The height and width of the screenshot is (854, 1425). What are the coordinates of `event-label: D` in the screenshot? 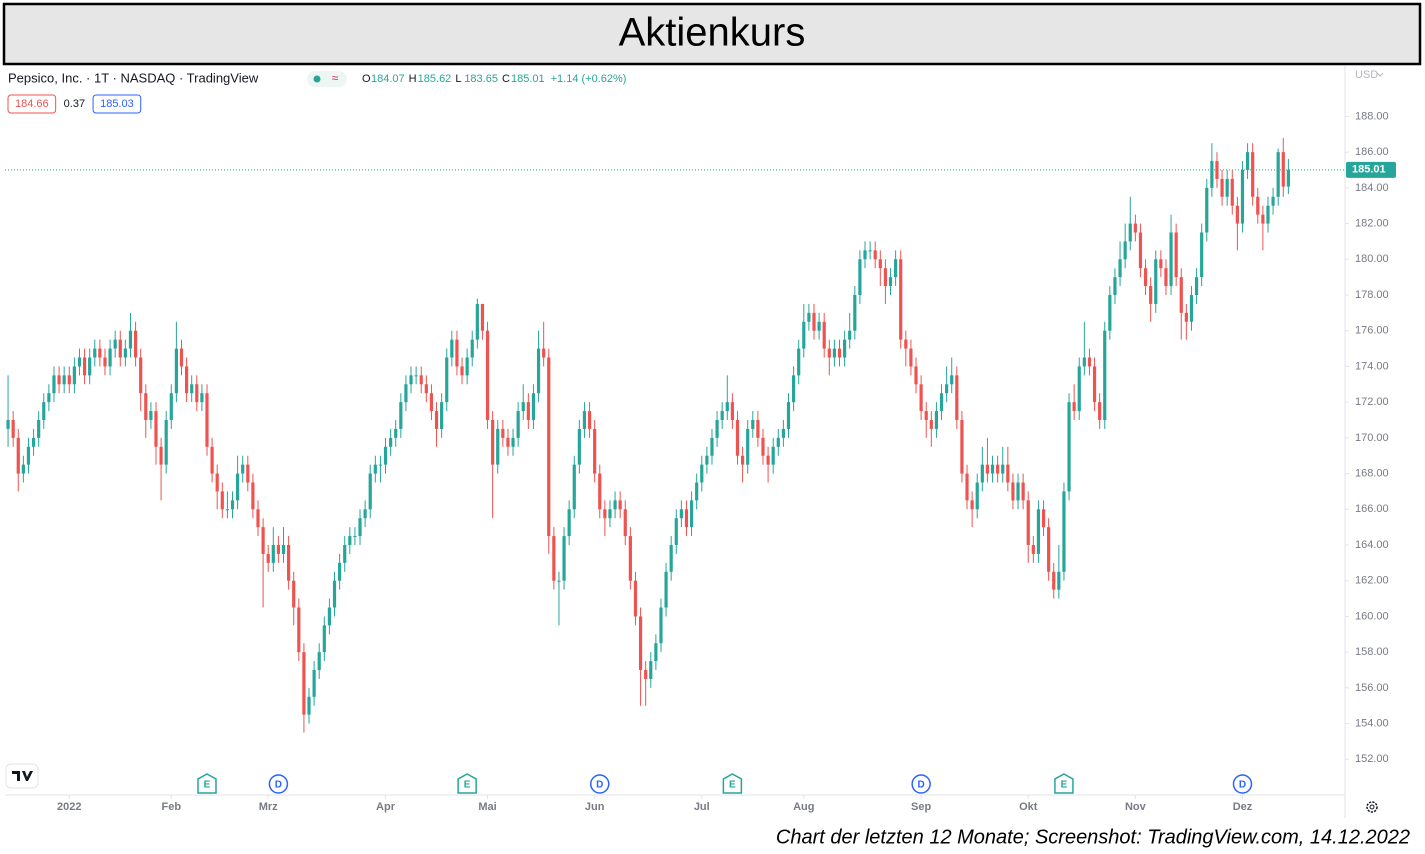 It's located at (599, 785).